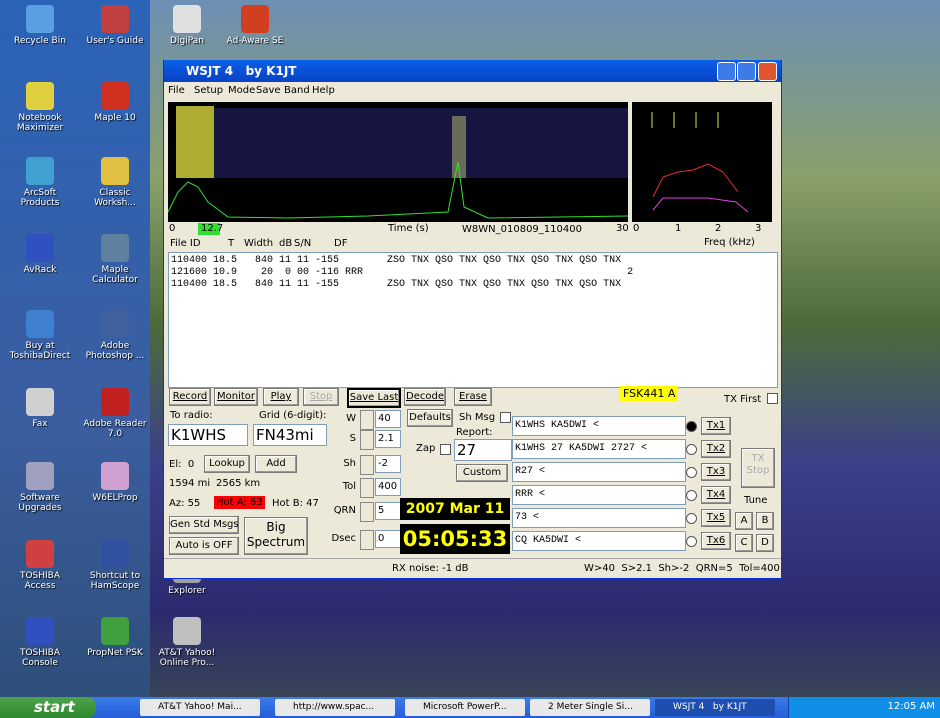 The width and height of the screenshot is (940, 718). What do you see at coordinates (276, 464) in the screenshot?
I see `add: Add` at bounding box center [276, 464].